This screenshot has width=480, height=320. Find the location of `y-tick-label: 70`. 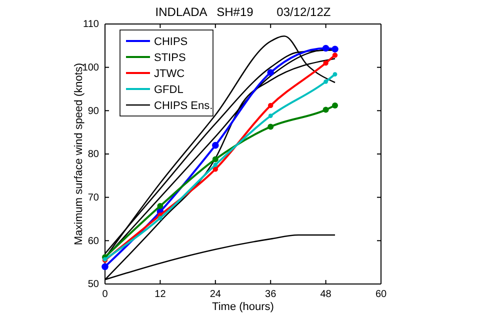

y-tick-label: 70 is located at coordinates (94, 198).